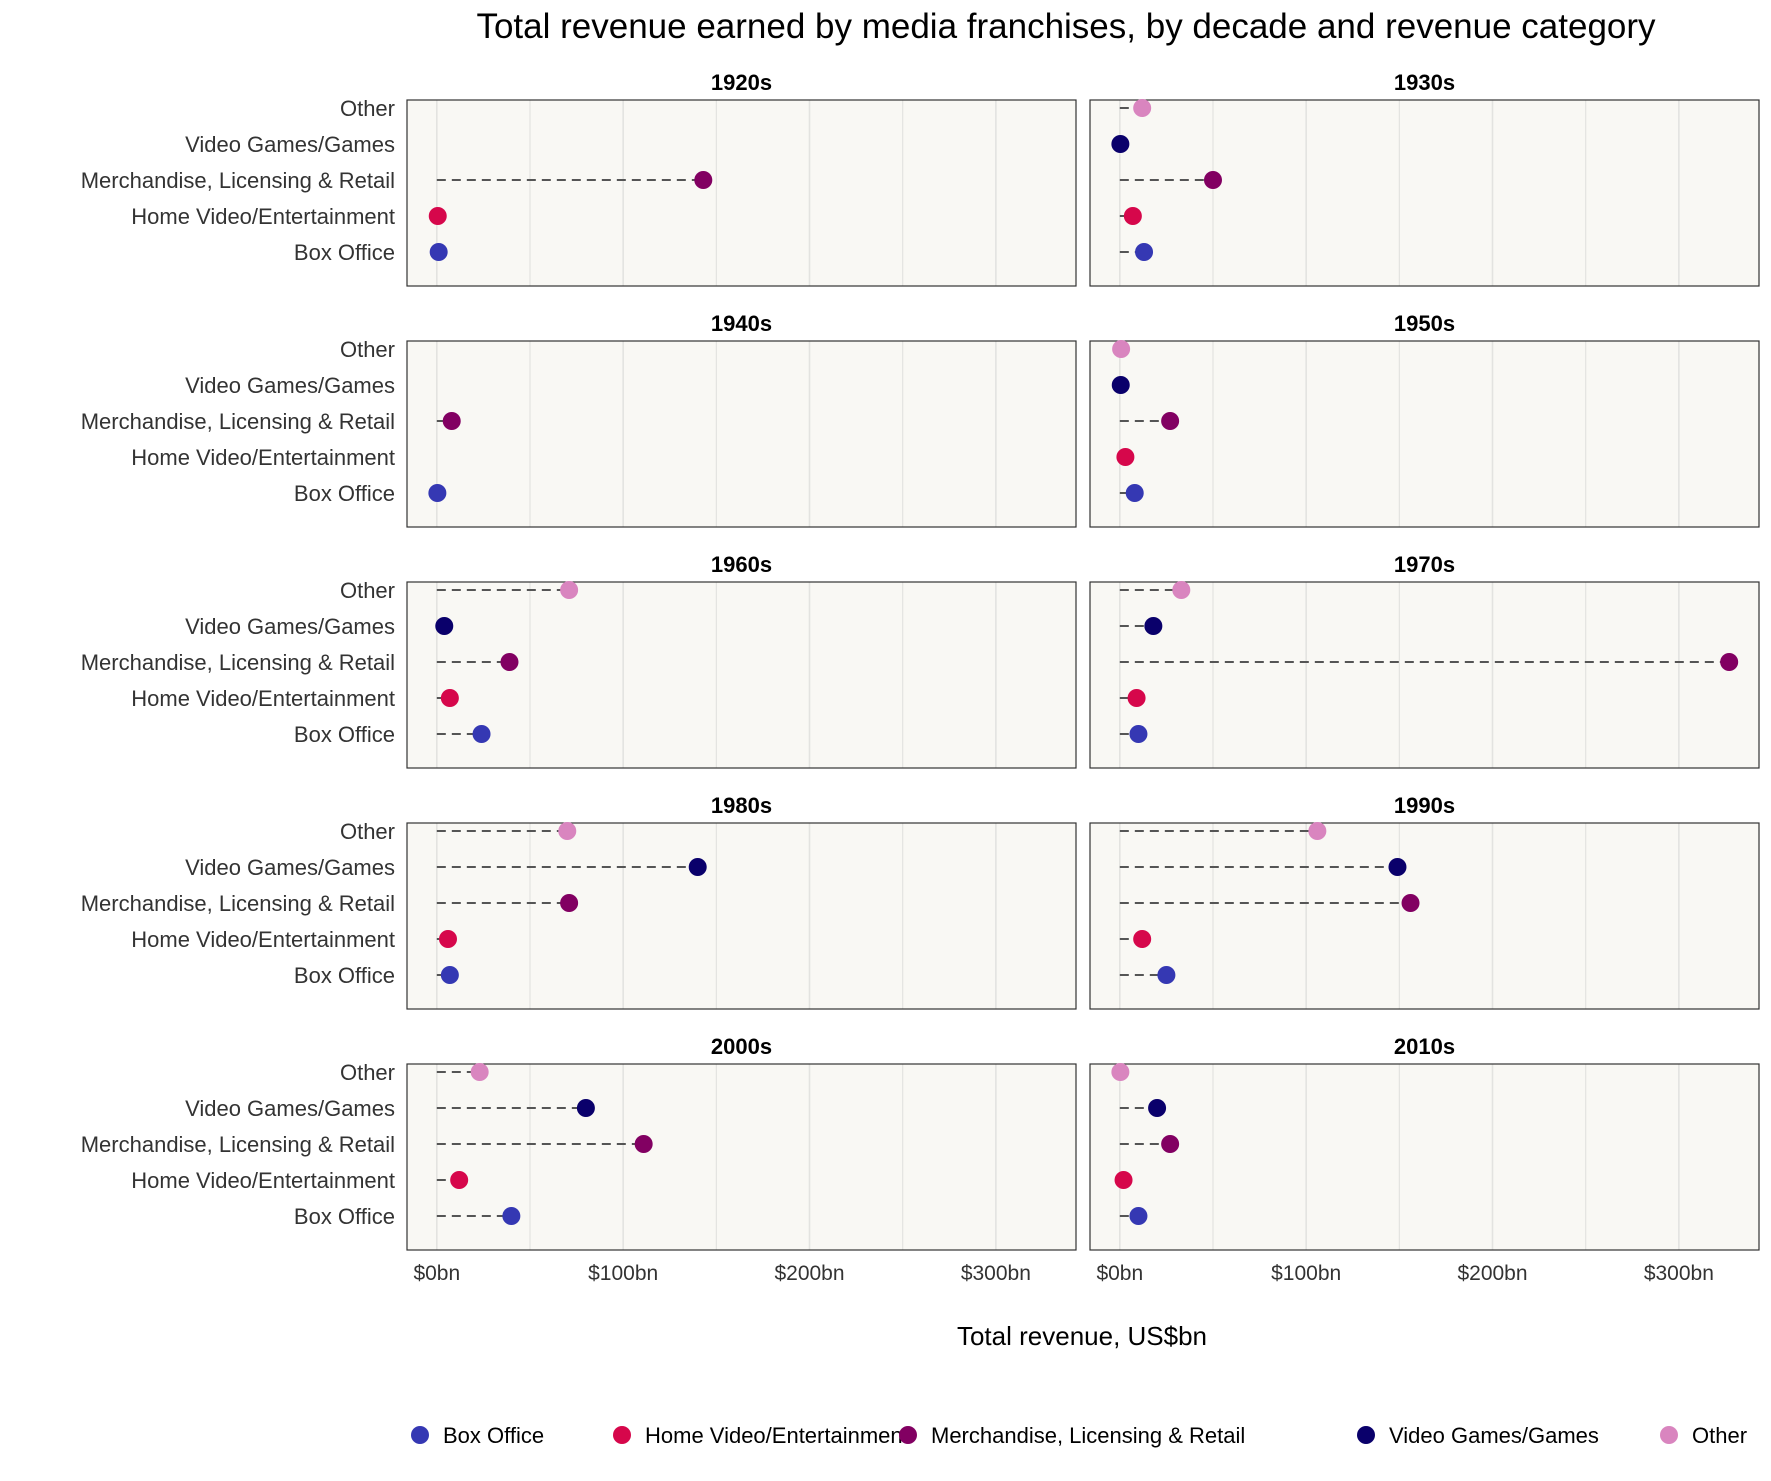  Describe the element at coordinates (1679, 1273) in the screenshot. I see `x-tick-label: $300bn` at that location.